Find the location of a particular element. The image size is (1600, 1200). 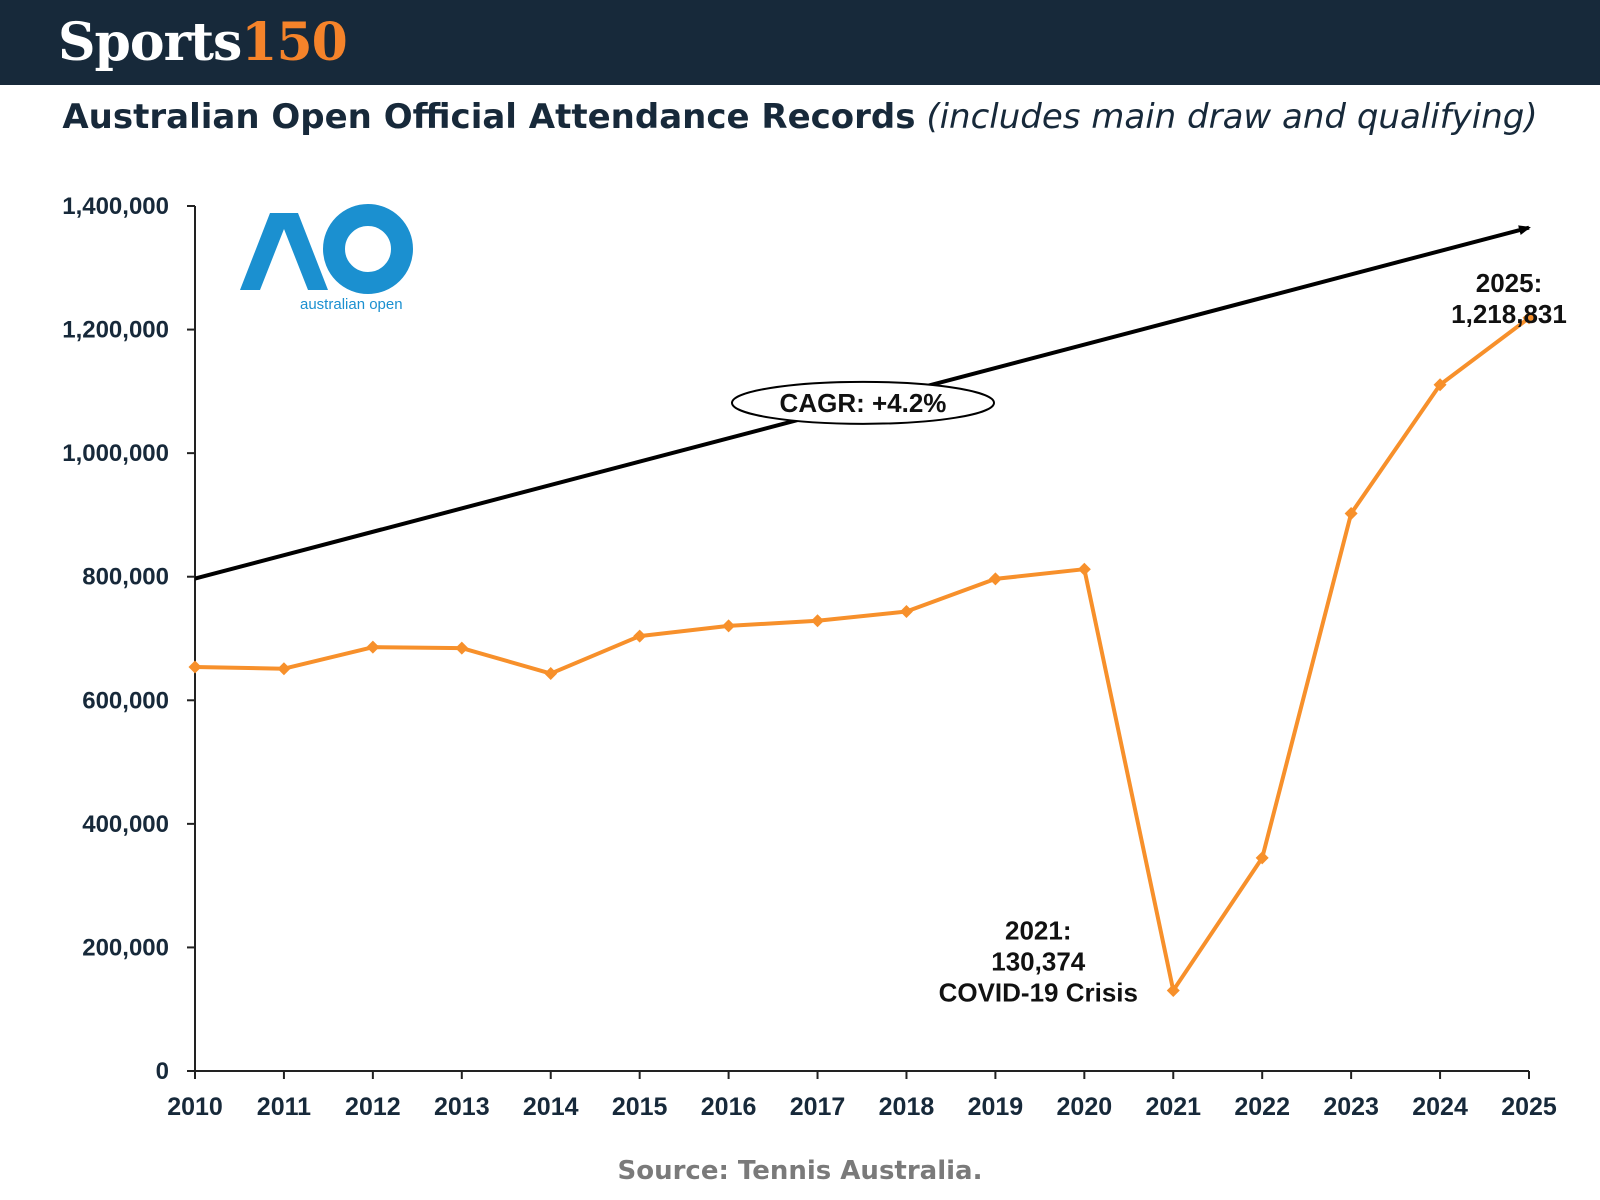

x-tick-label: 2012 is located at coordinates (373, 1107).